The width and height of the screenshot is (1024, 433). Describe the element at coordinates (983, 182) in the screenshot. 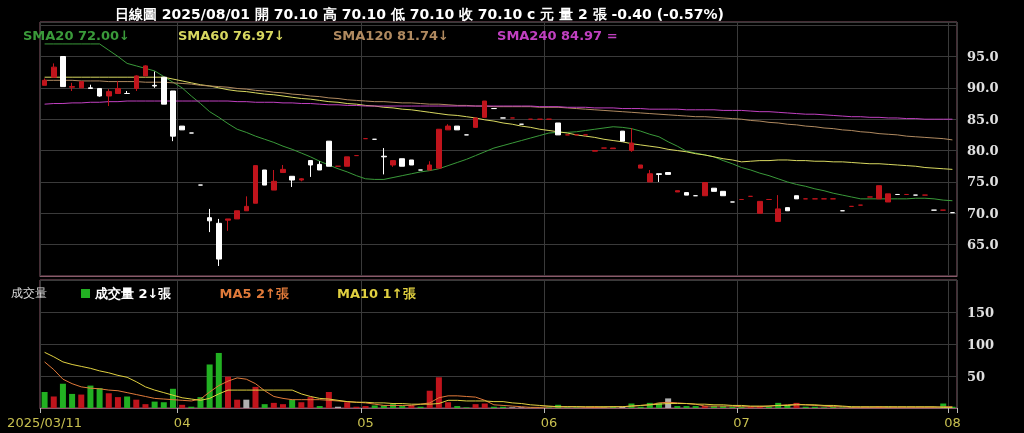

I see `y-tick-label: 75.0` at that location.